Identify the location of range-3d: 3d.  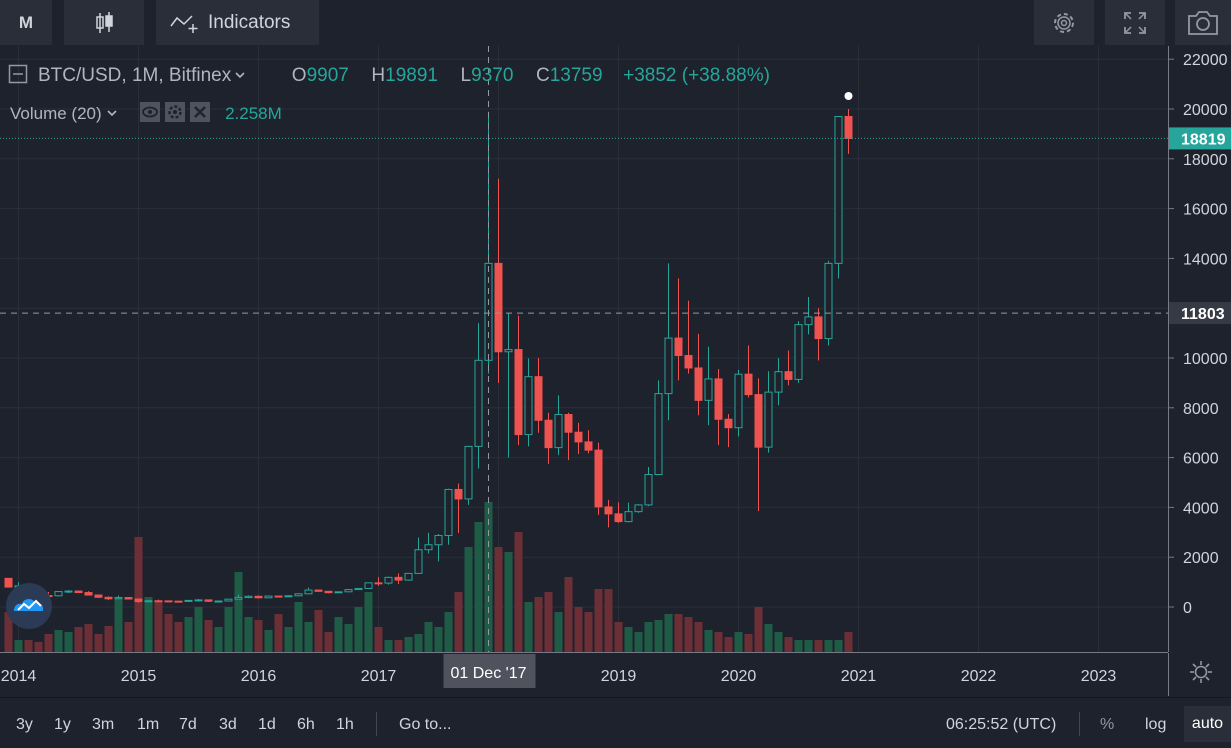
(228, 724).